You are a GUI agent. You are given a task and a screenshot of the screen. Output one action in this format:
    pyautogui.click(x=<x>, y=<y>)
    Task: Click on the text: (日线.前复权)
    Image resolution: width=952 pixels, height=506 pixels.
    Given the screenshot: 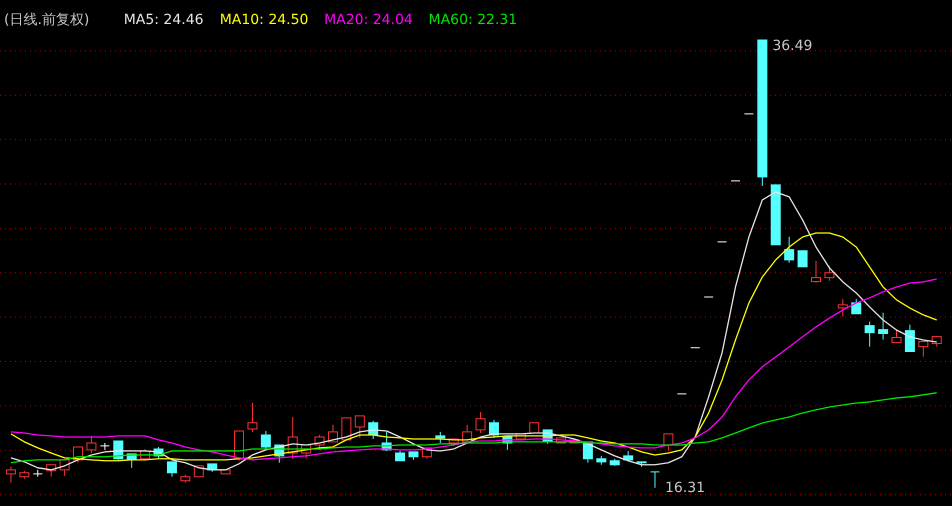 What is the action you would take?
    pyautogui.click(x=47, y=20)
    